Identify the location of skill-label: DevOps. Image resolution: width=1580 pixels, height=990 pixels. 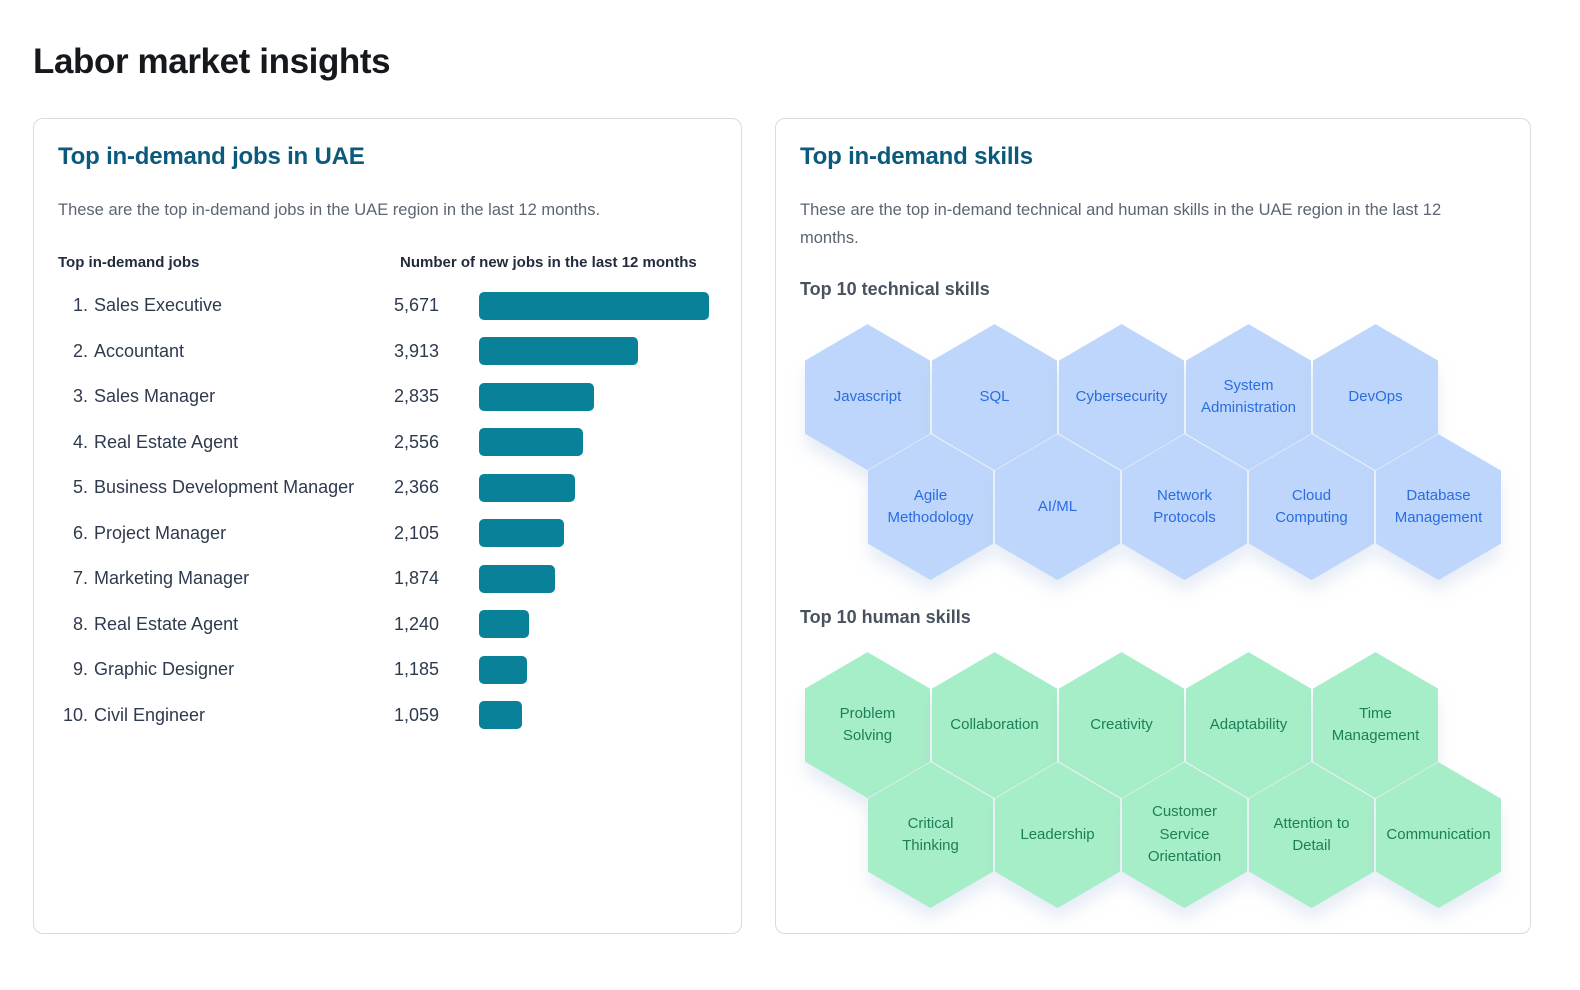
(1375, 396).